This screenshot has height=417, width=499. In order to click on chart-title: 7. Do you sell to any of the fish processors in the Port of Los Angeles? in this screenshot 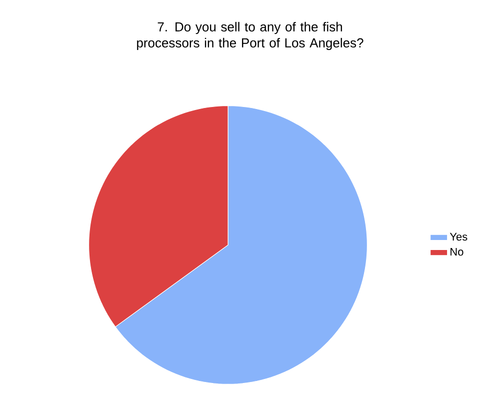, I will do `click(250, 36)`.